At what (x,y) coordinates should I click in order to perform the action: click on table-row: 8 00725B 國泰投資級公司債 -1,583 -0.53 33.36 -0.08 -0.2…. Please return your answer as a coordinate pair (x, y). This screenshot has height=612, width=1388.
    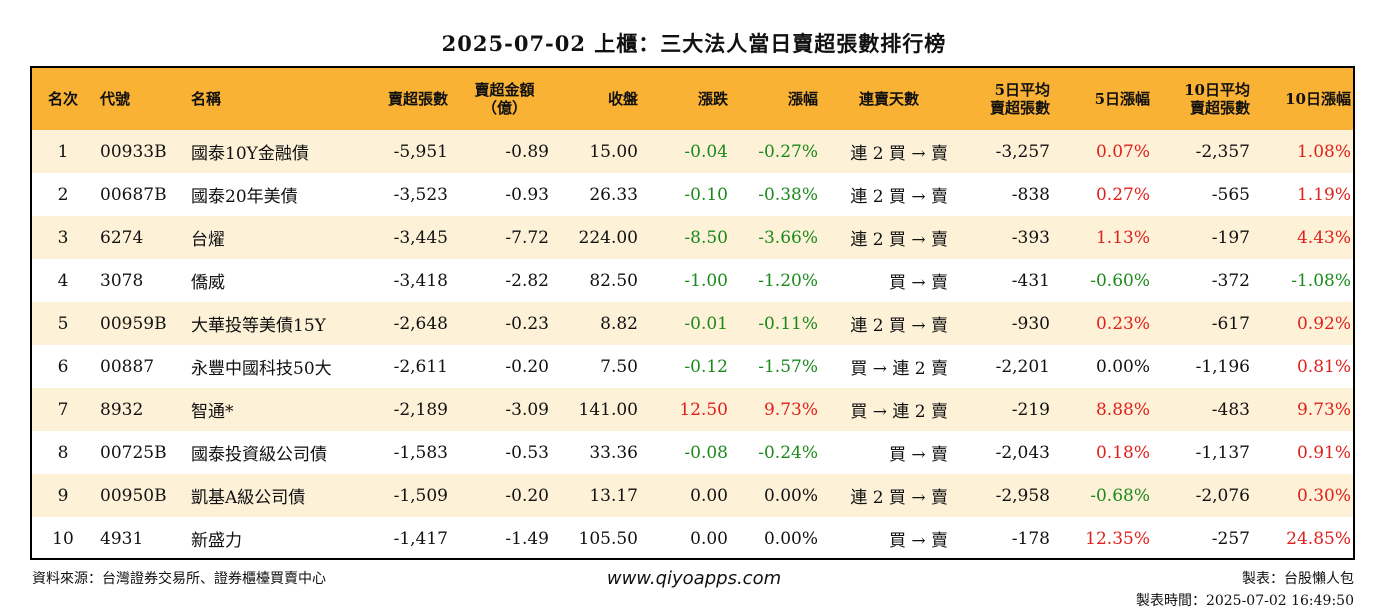
    Looking at the image, I should click on (692, 452).